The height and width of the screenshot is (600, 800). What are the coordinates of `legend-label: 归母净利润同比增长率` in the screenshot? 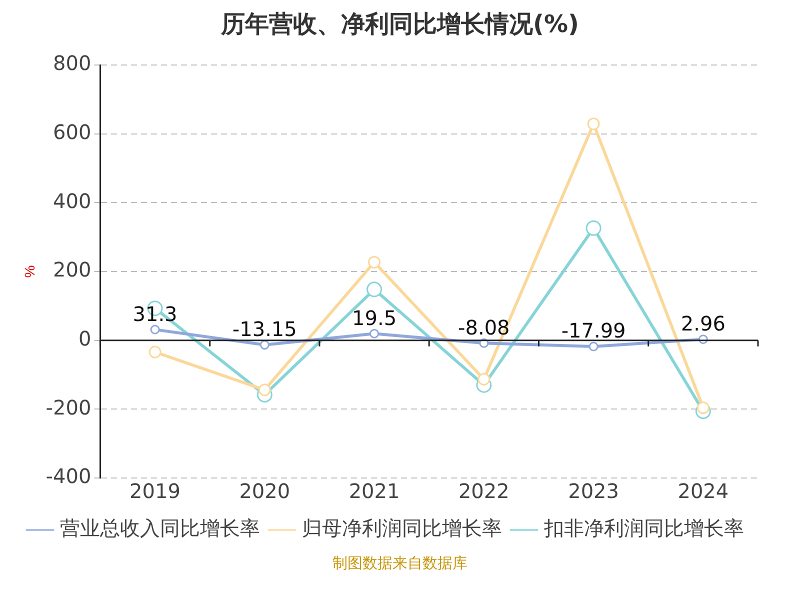 It's located at (402, 528).